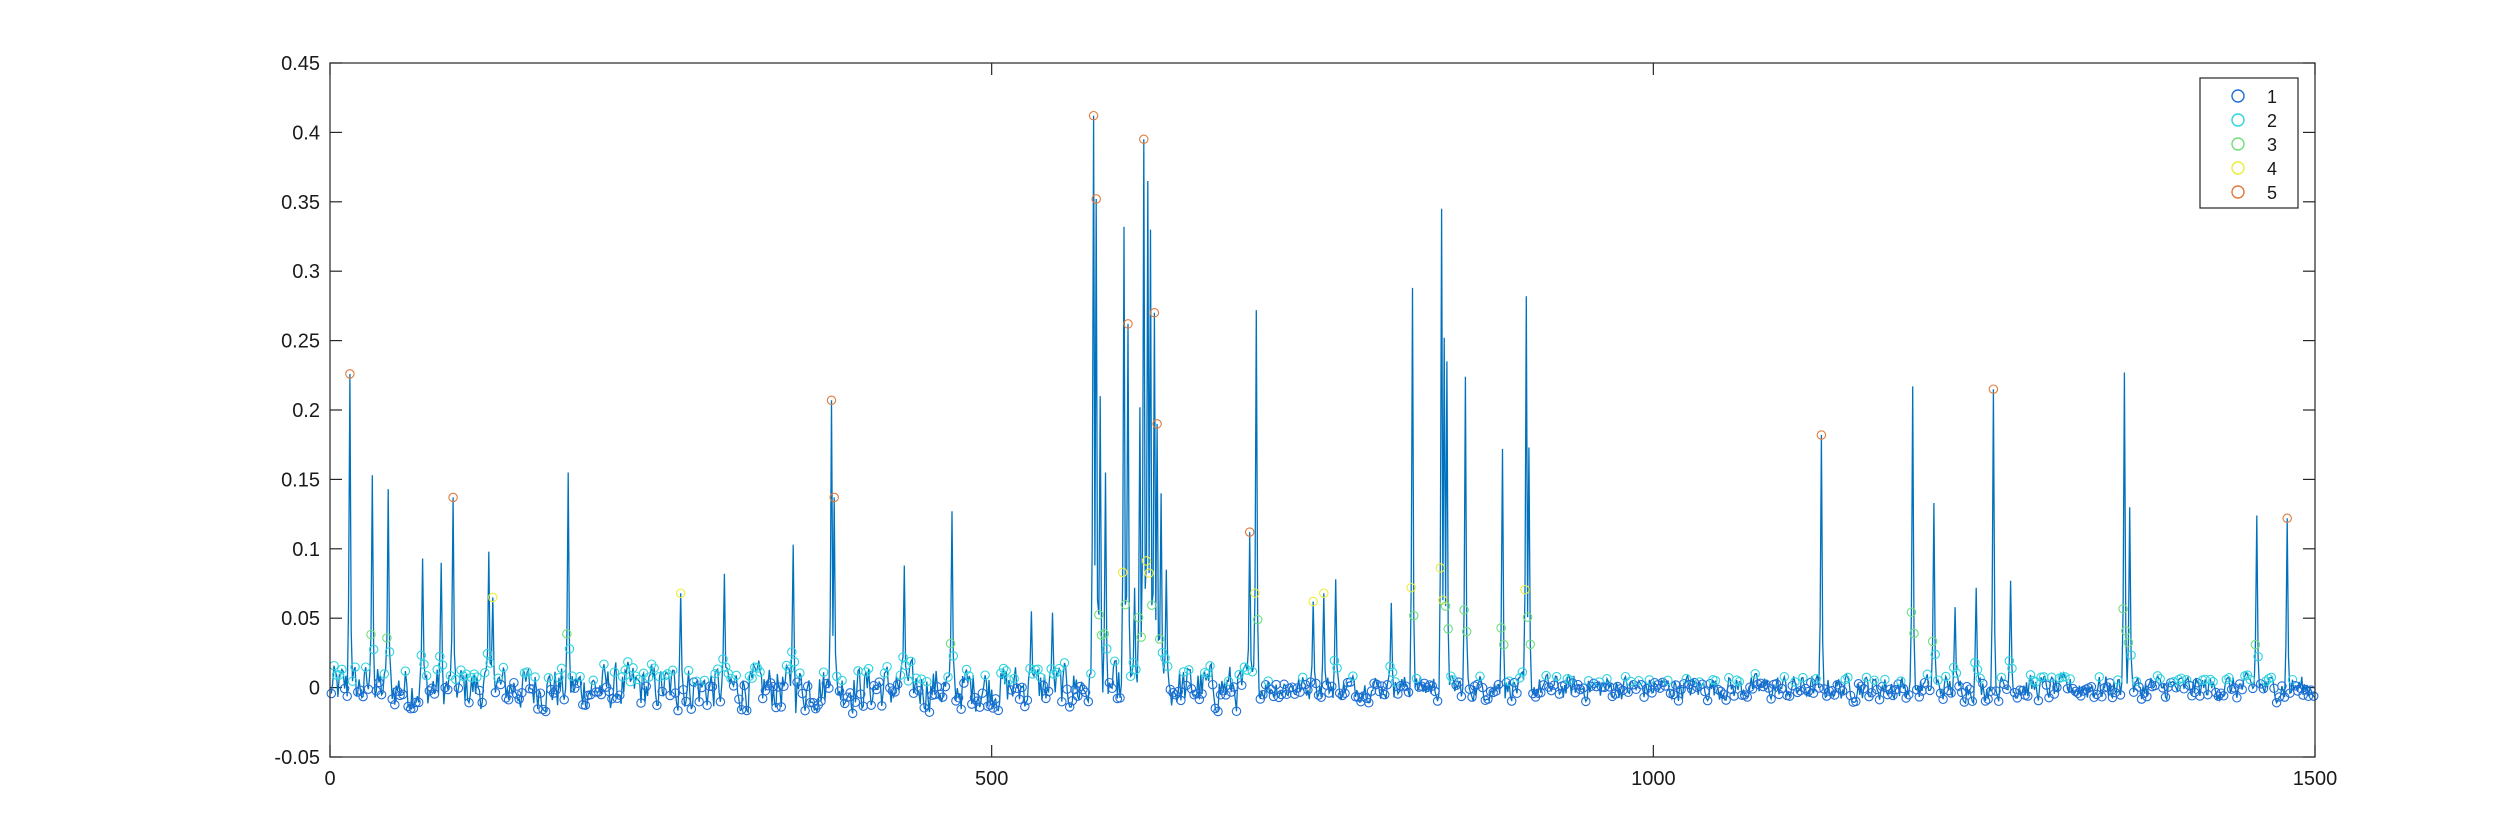  Describe the element at coordinates (2272, 193) in the screenshot. I see `legend-label: 5` at that location.